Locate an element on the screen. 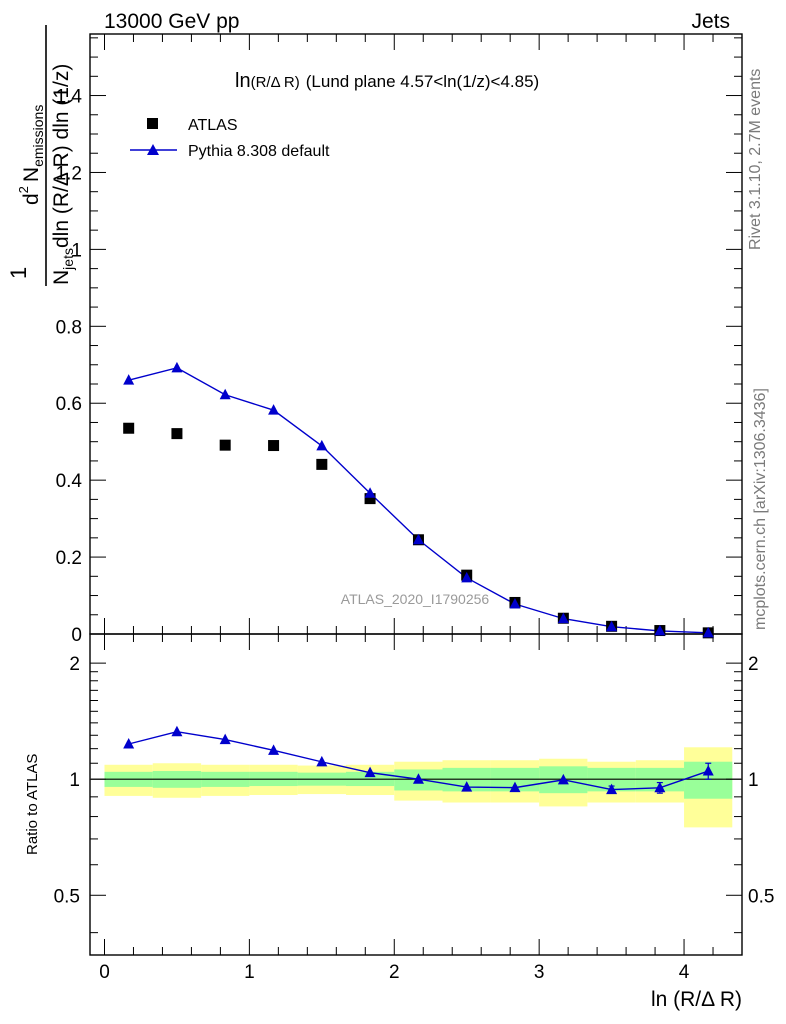 Image resolution: width=786 pixels, height=1024 pixels. plot-title-main: ln is located at coordinates (243, 81).